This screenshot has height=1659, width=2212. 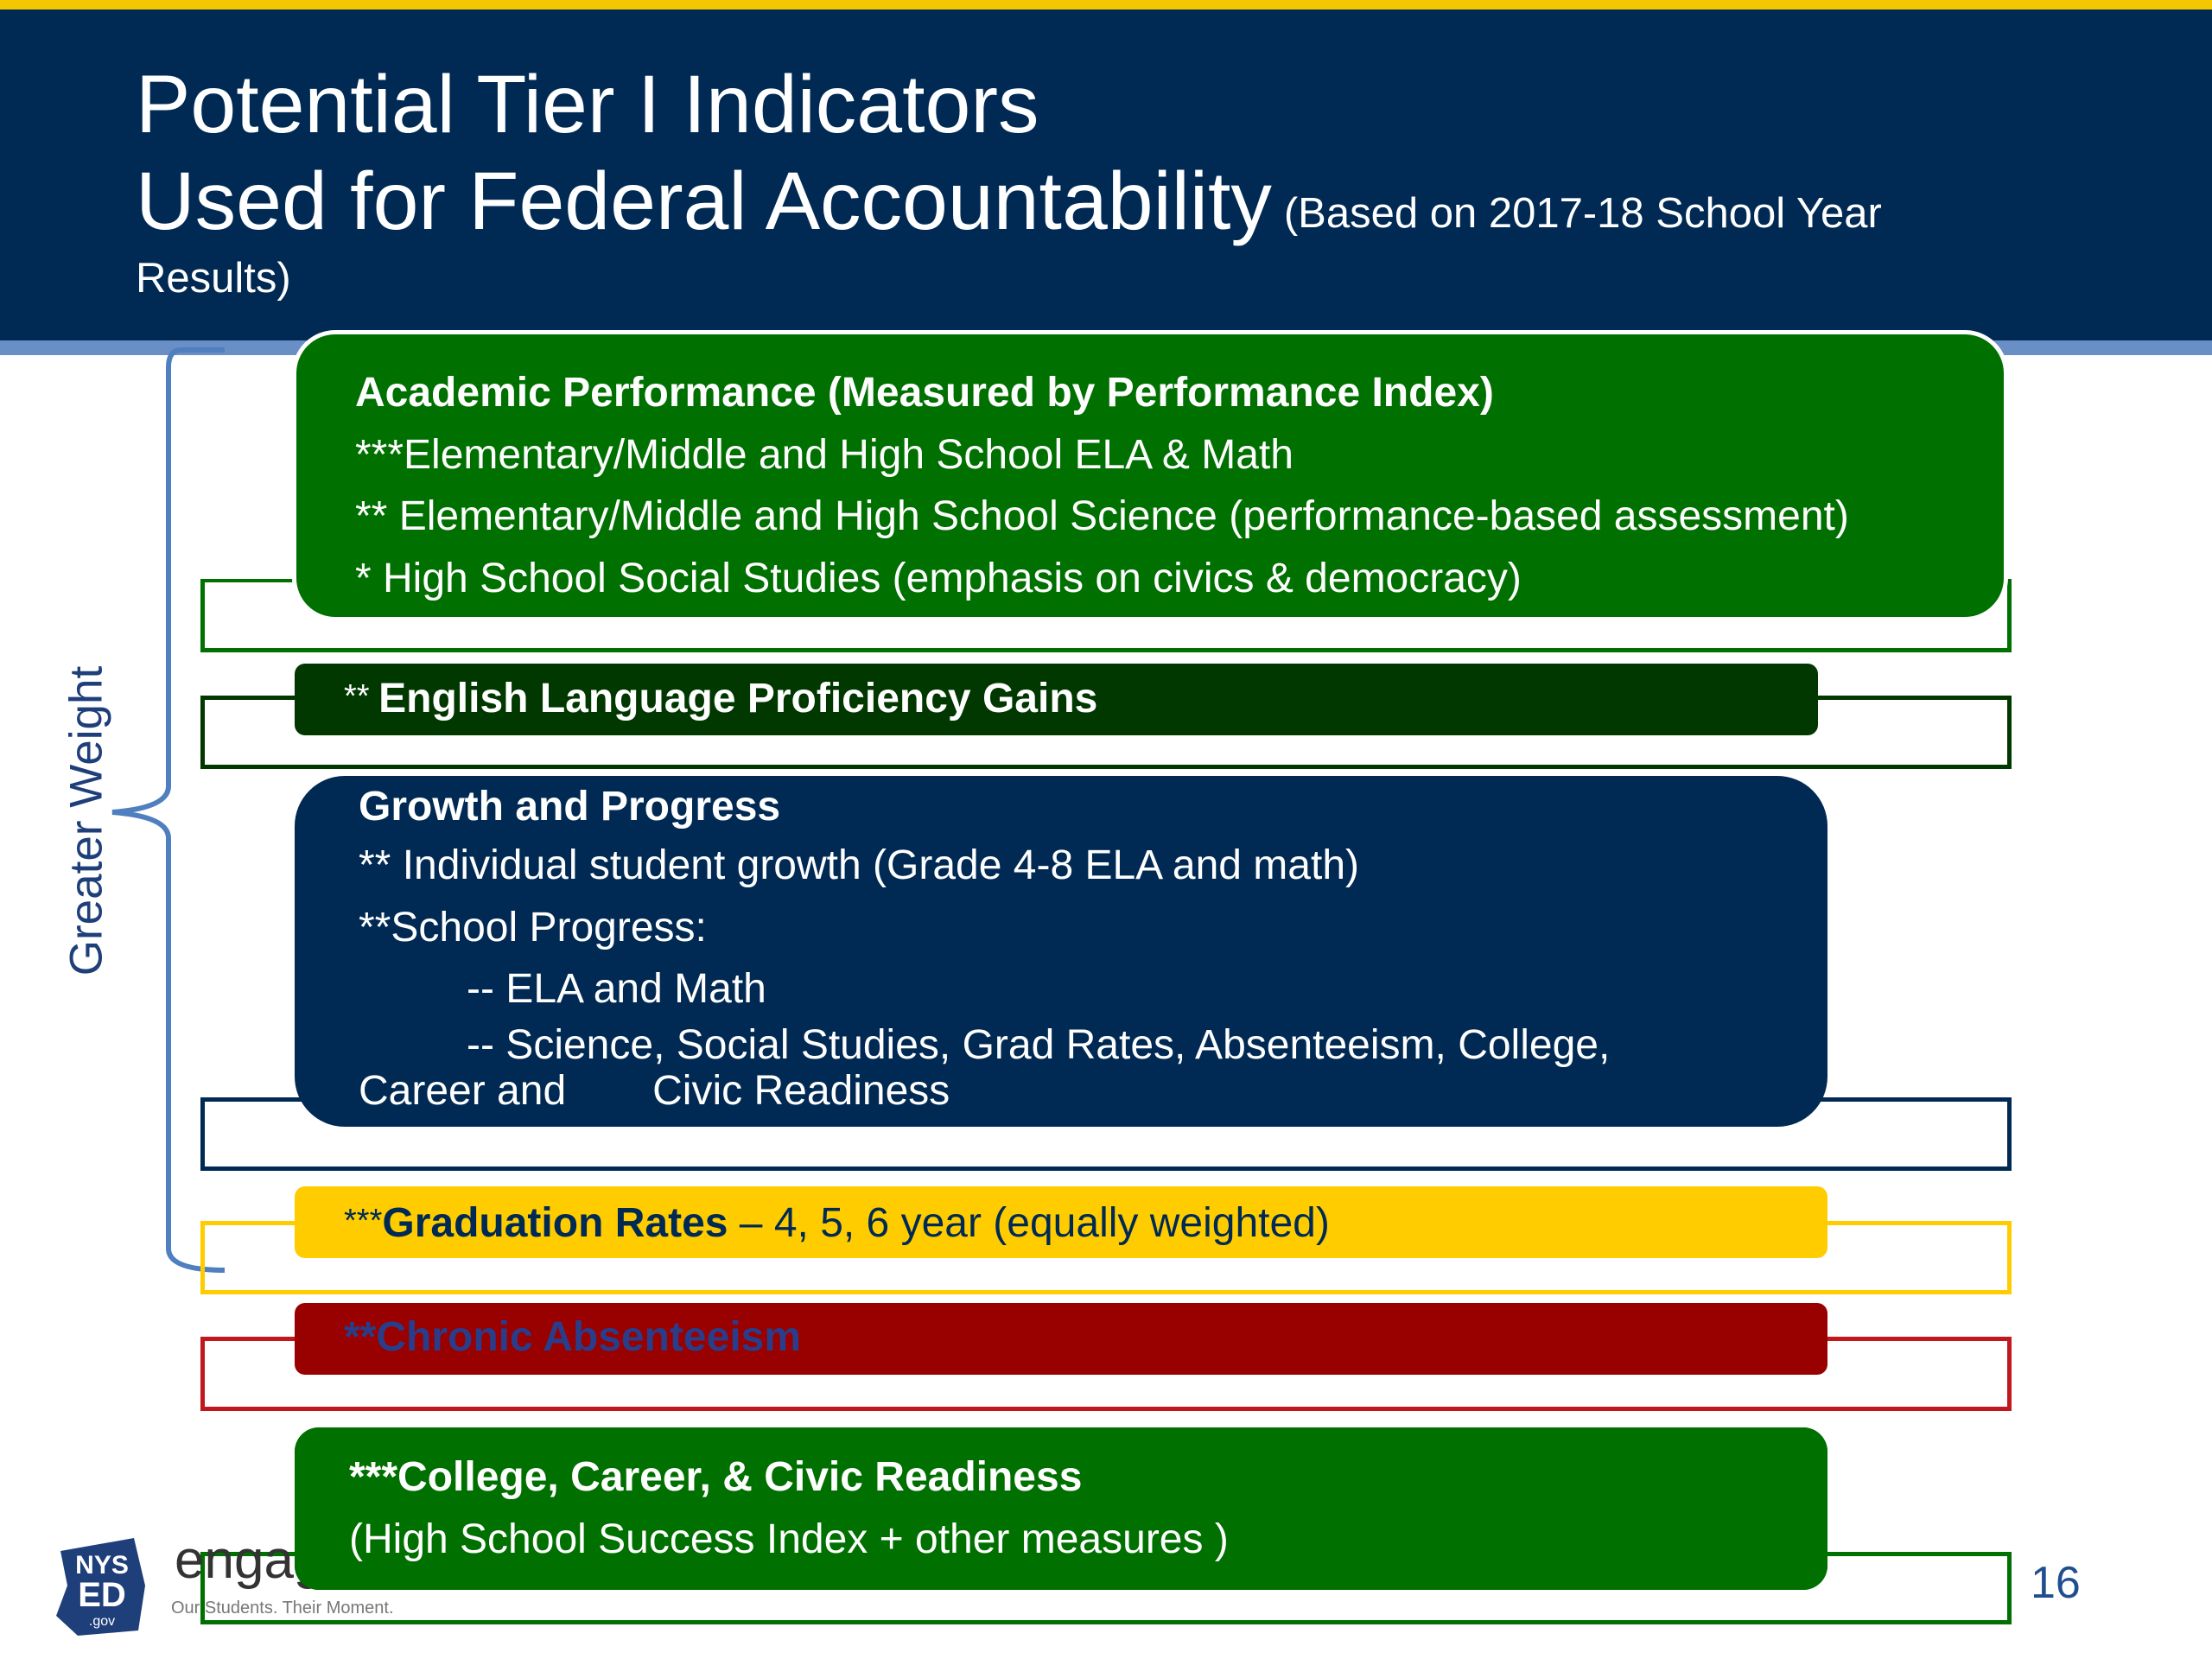 What do you see at coordinates (463, 1090) in the screenshot?
I see `growth-readiness-part1: Career and` at bounding box center [463, 1090].